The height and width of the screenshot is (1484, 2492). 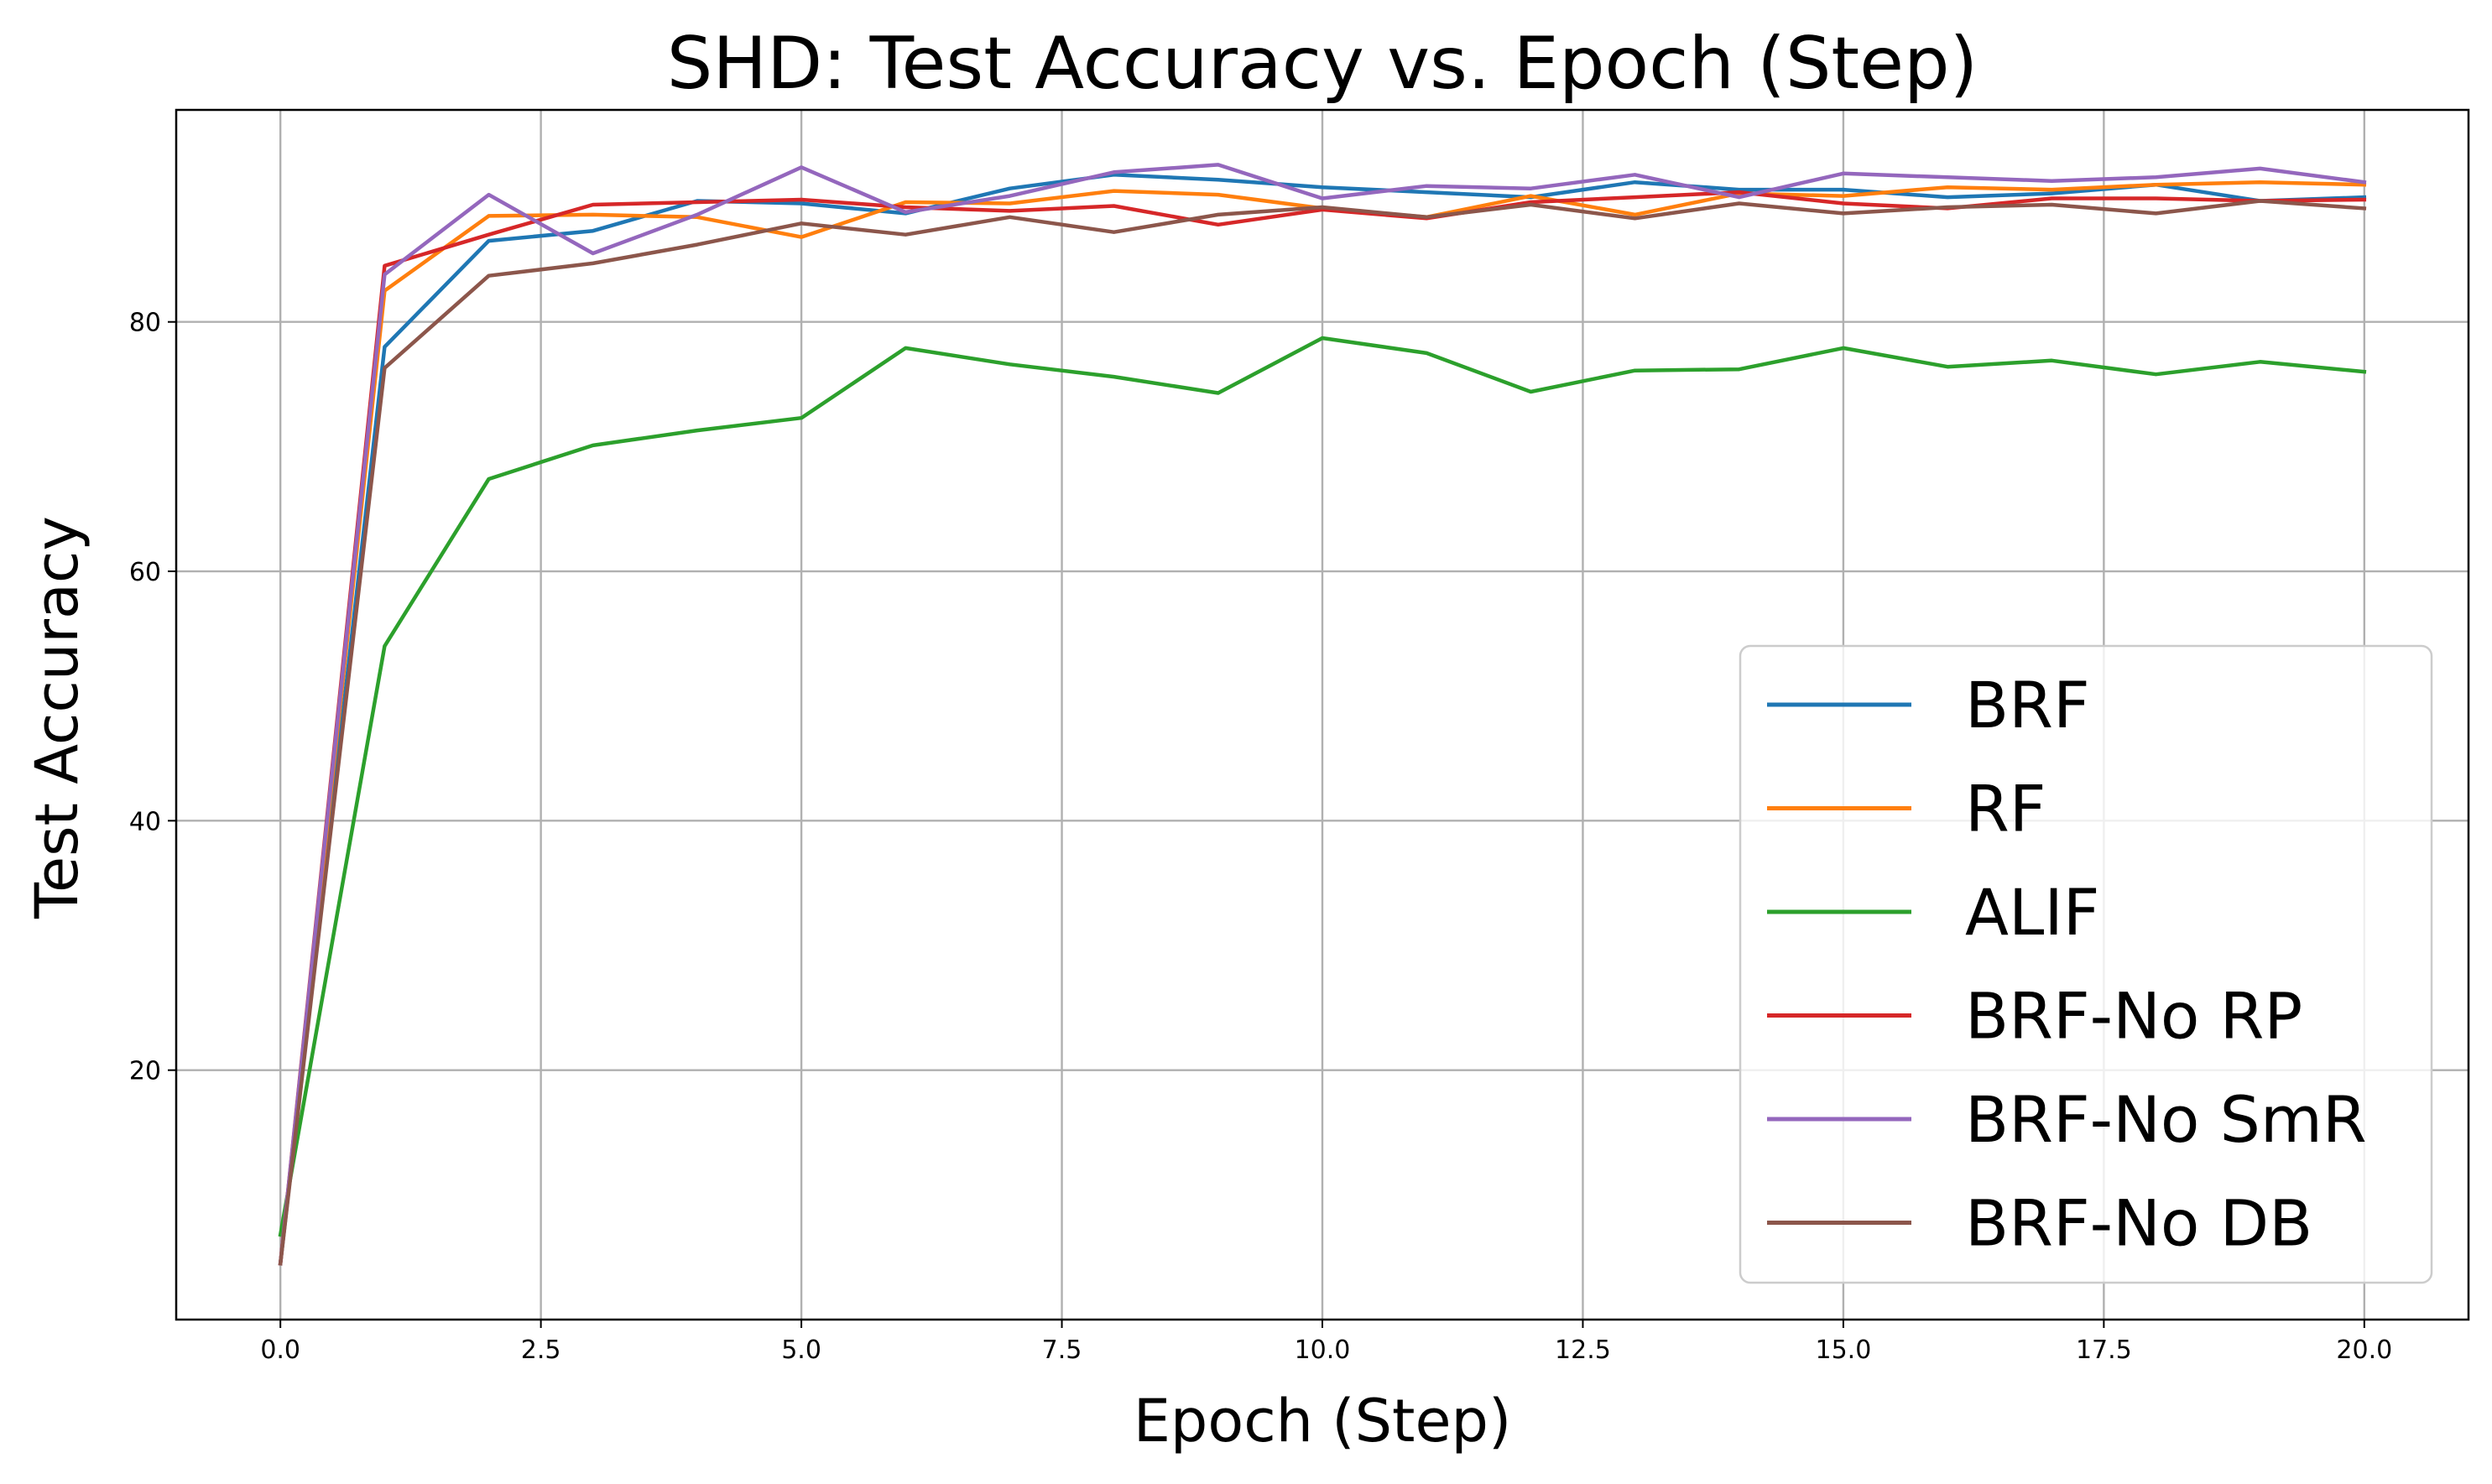 I want to click on legend-label-rf: RF, so click(x=2005, y=809).